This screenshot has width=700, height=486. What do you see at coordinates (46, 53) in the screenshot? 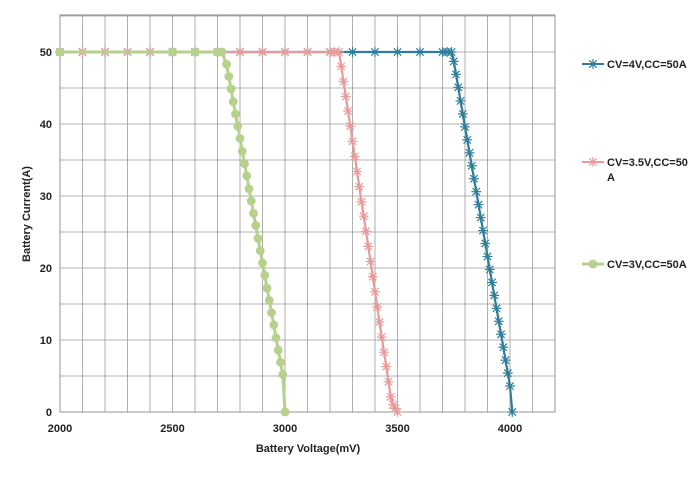
I see `y-tick-label: 50` at bounding box center [46, 53].